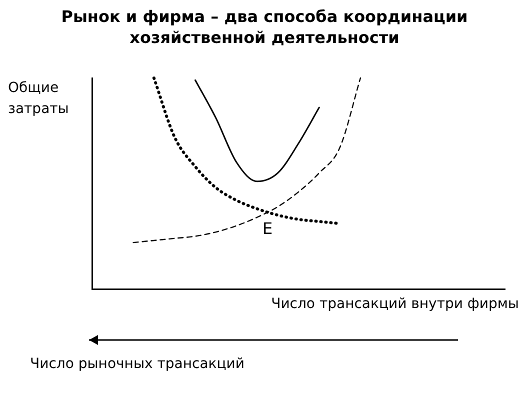  Describe the element at coordinates (395, 304) in the screenshot. I see `x-axis-title: Число трансакций внутри фирмы` at that location.